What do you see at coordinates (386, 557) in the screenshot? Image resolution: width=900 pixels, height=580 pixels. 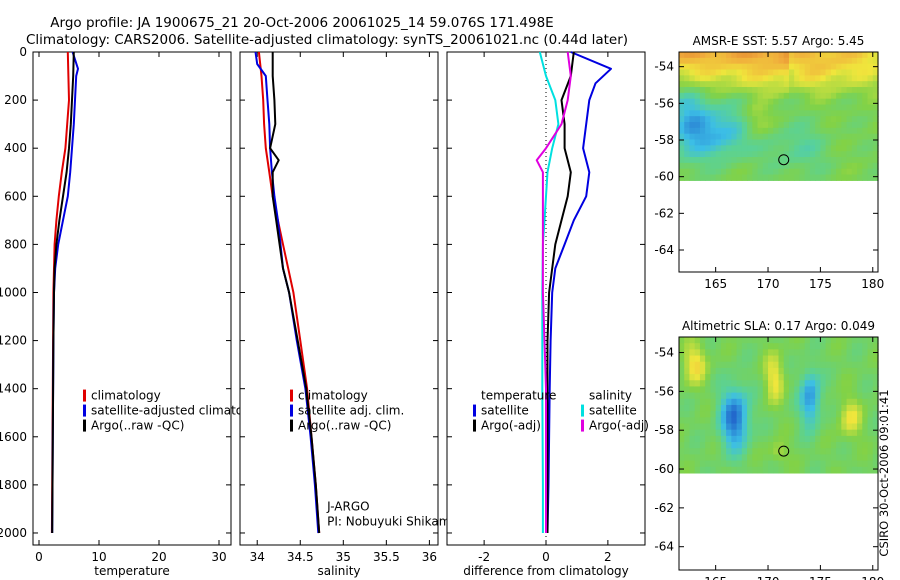 I see `x-tick-label: 35.5` at bounding box center [386, 557].